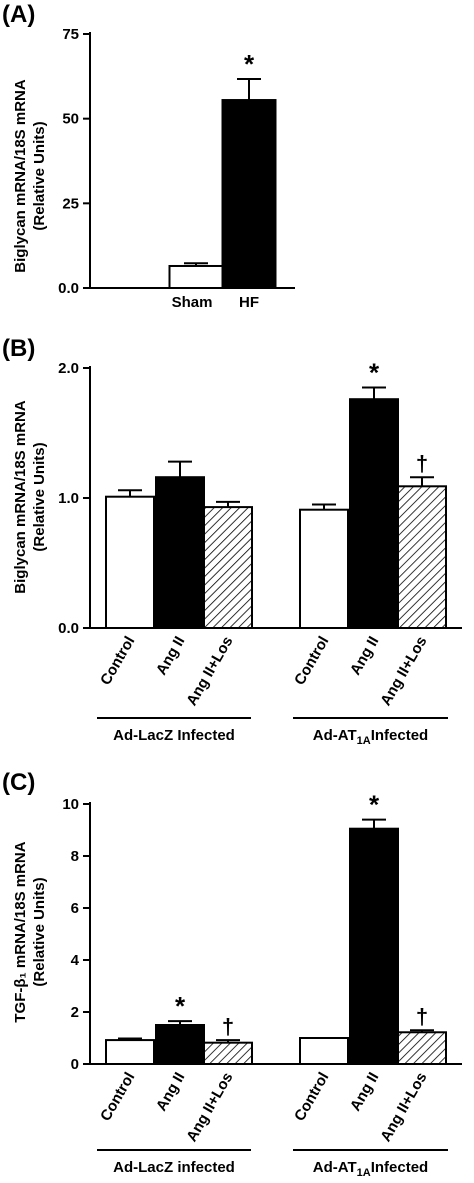 This screenshot has width=474, height=1183. I want to click on panel-b-group-label: Ad-AT1AInfected, so click(370, 737).